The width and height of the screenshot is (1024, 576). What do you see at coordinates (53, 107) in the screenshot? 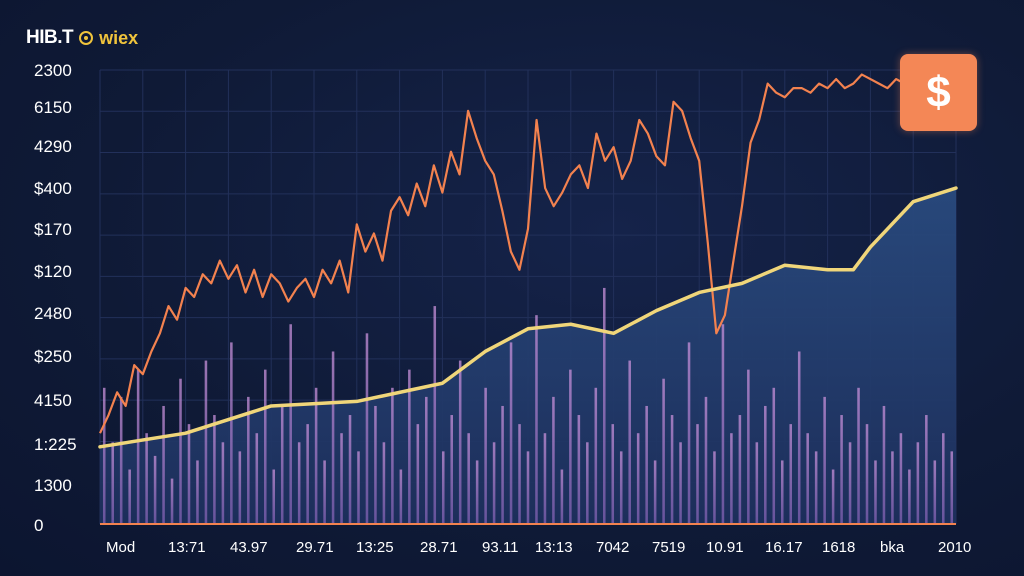
I see `y-tick-label: 6150` at bounding box center [53, 107].